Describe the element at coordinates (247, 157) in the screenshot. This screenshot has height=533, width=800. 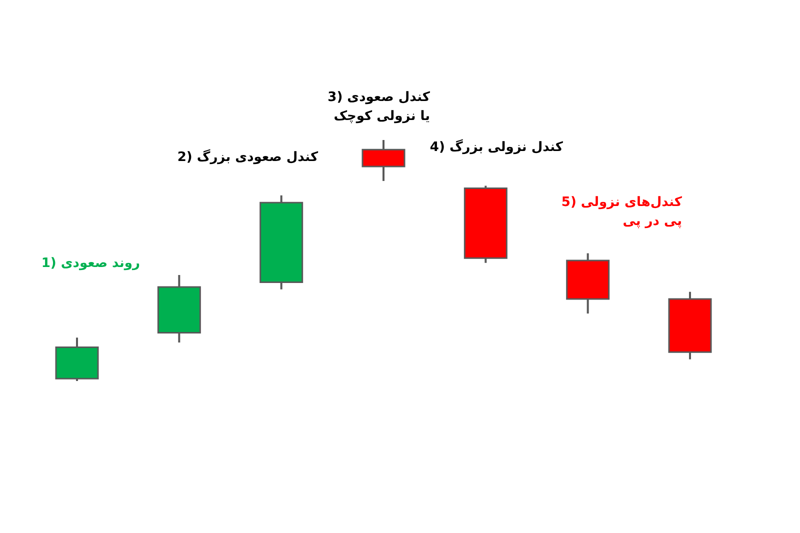
I see `annotation: 2) کندل صعودی بزرگ` at that location.